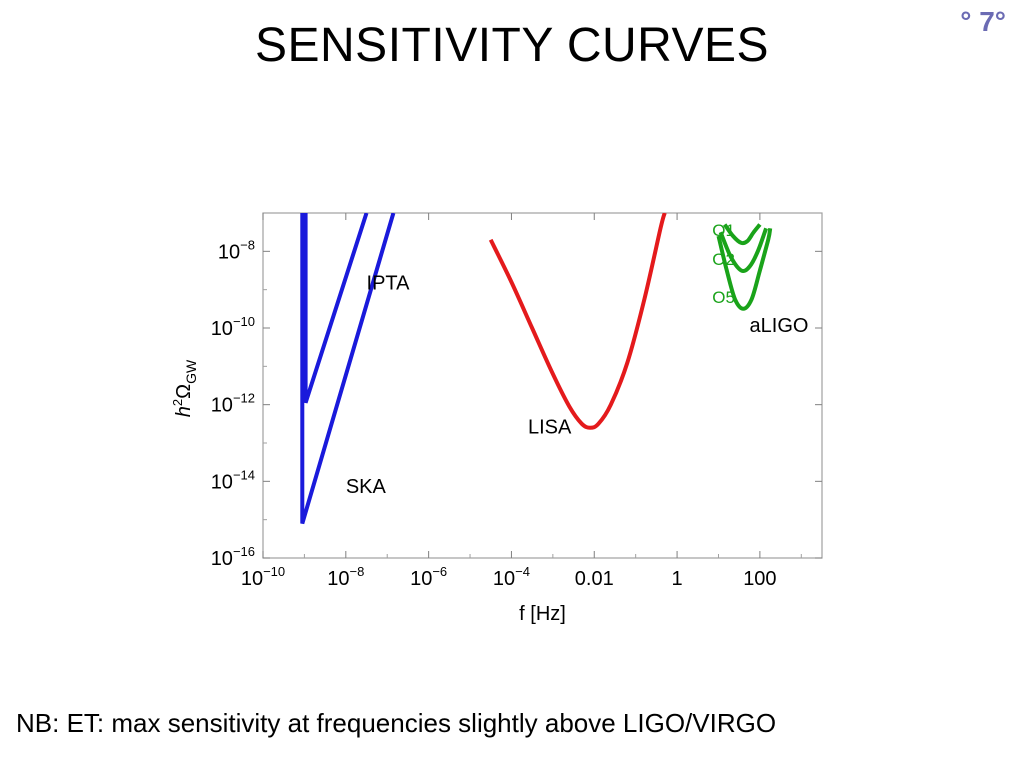 The image size is (1024, 768). I want to click on curve-o5, so click(744, 269).